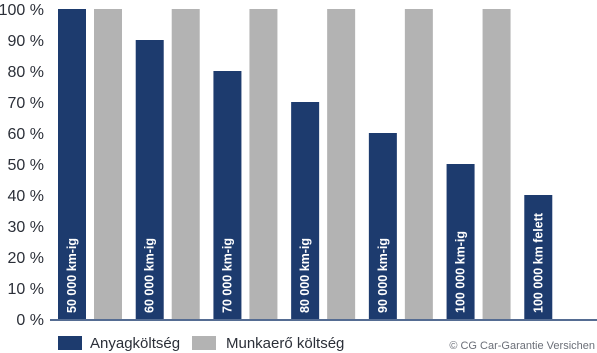 The width and height of the screenshot is (597, 353). What do you see at coordinates (383, 275) in the screenshot?
I see `category-label: 90 000 km-ig` at bounding box center [383, 275].